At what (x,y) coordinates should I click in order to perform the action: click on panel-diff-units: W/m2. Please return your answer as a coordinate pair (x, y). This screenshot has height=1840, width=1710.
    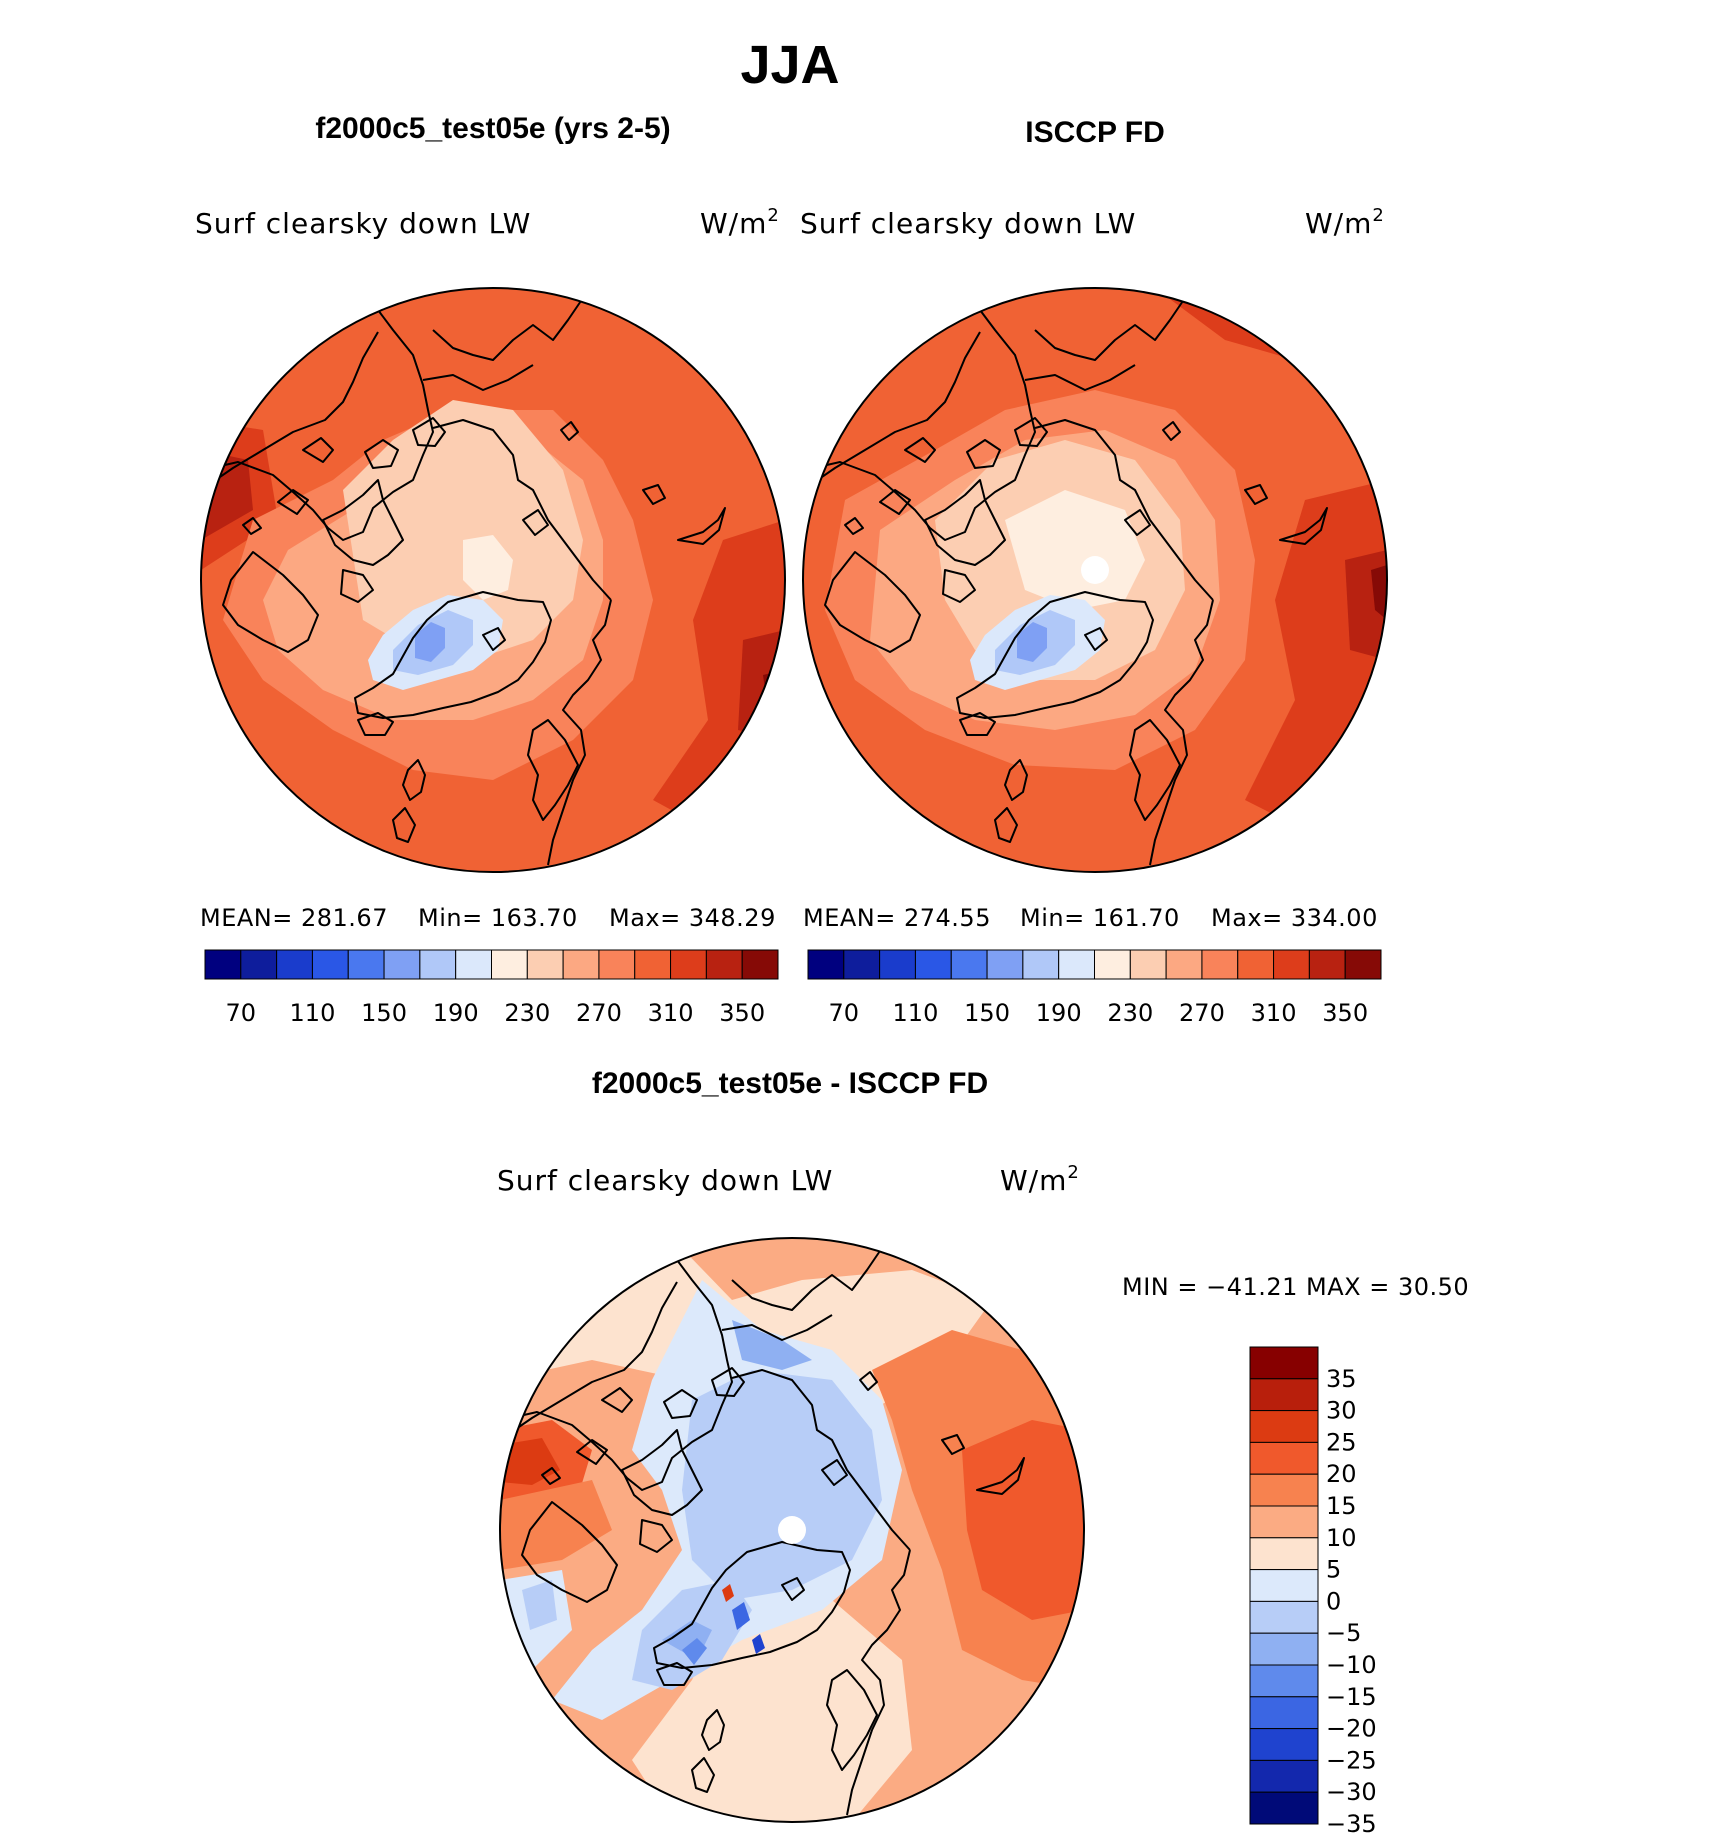
    Looking at the image, I should click on (1040, 1179).